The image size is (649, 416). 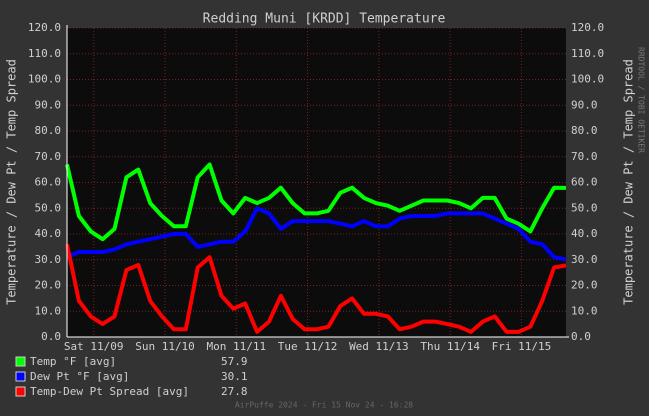 What do you see at coordinates (165, 346) in the screenshot?
I see `x-tick-label: Sun 11/10` at bounding box center [165, 346].